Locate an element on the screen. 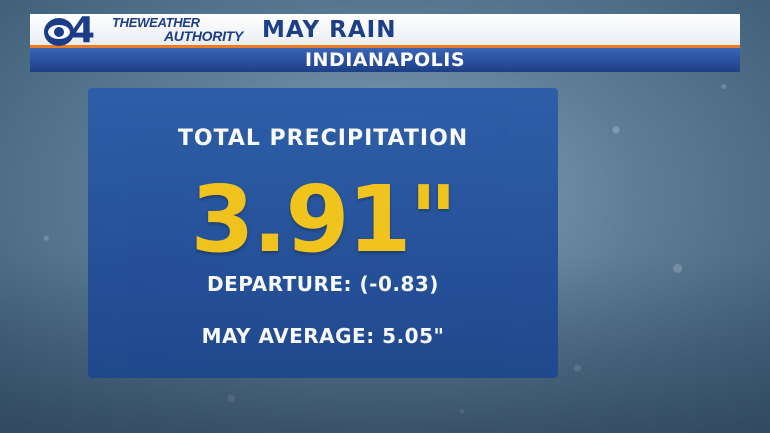 This screenshot has height=433, width=770. page-title: MAY RAIN is located at coordinates (329, 30).